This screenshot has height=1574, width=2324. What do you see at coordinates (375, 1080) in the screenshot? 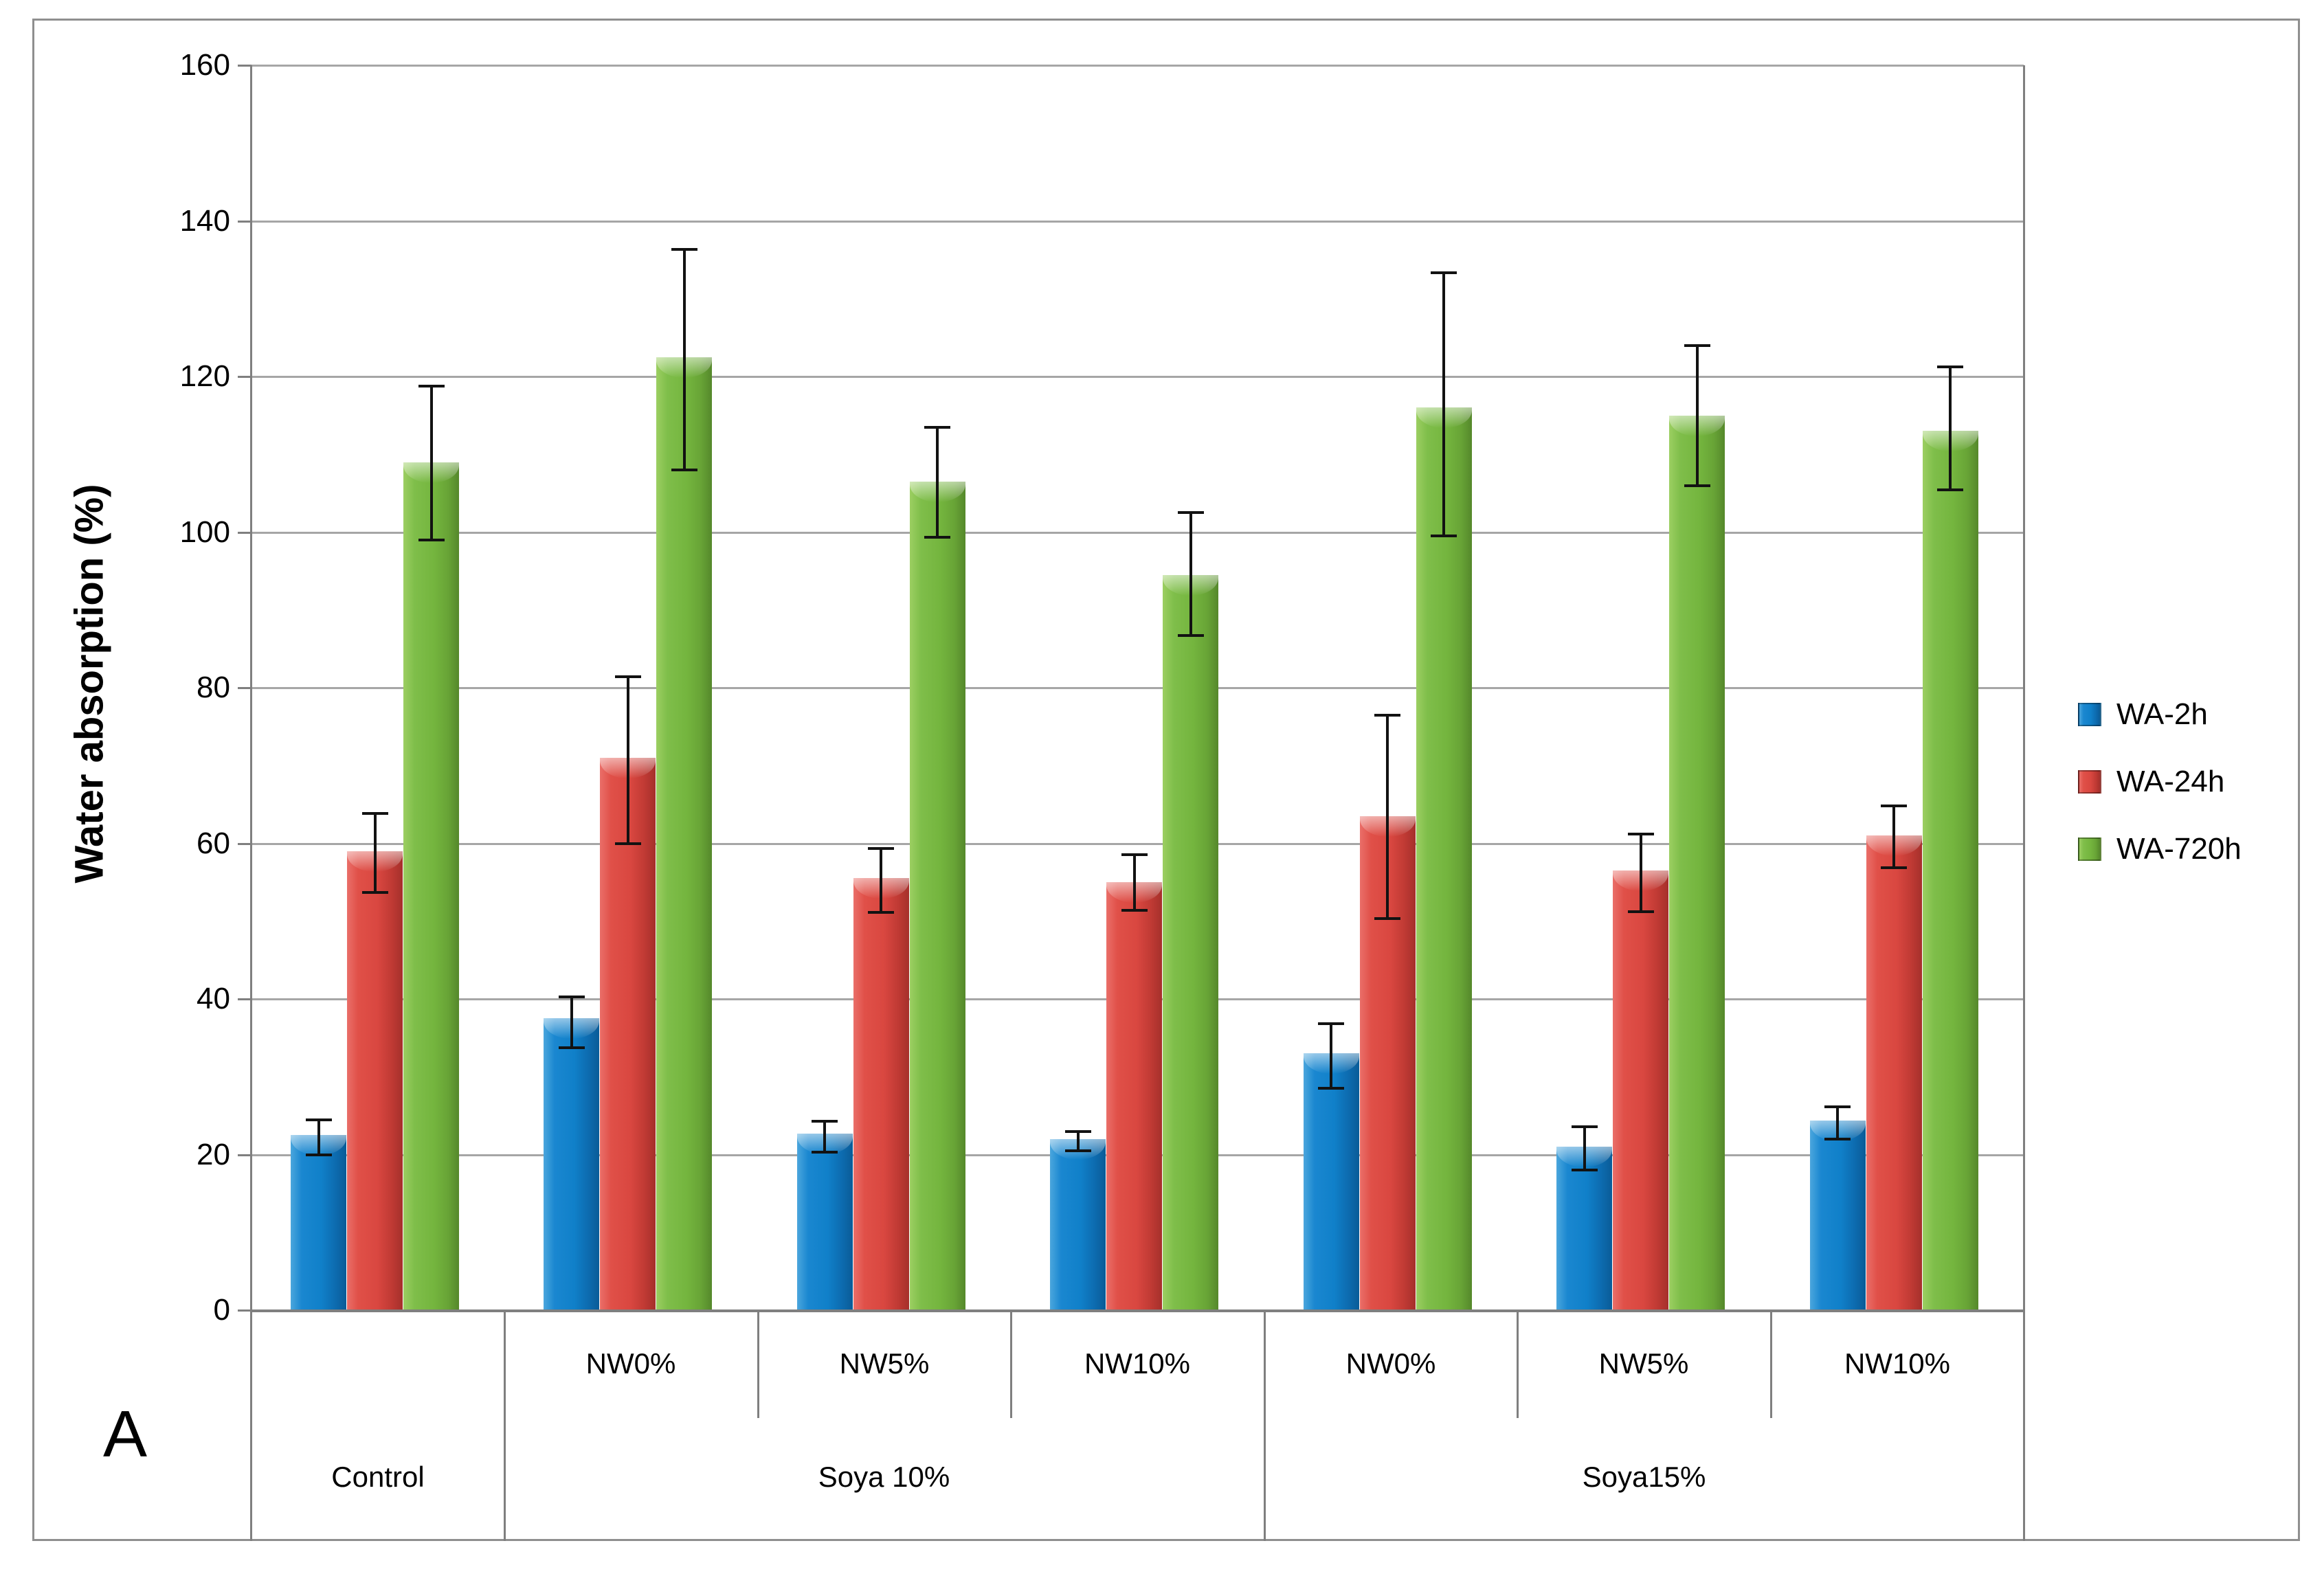
I see `bar-WA-24h-group1` at bounding box center [375, 1080].